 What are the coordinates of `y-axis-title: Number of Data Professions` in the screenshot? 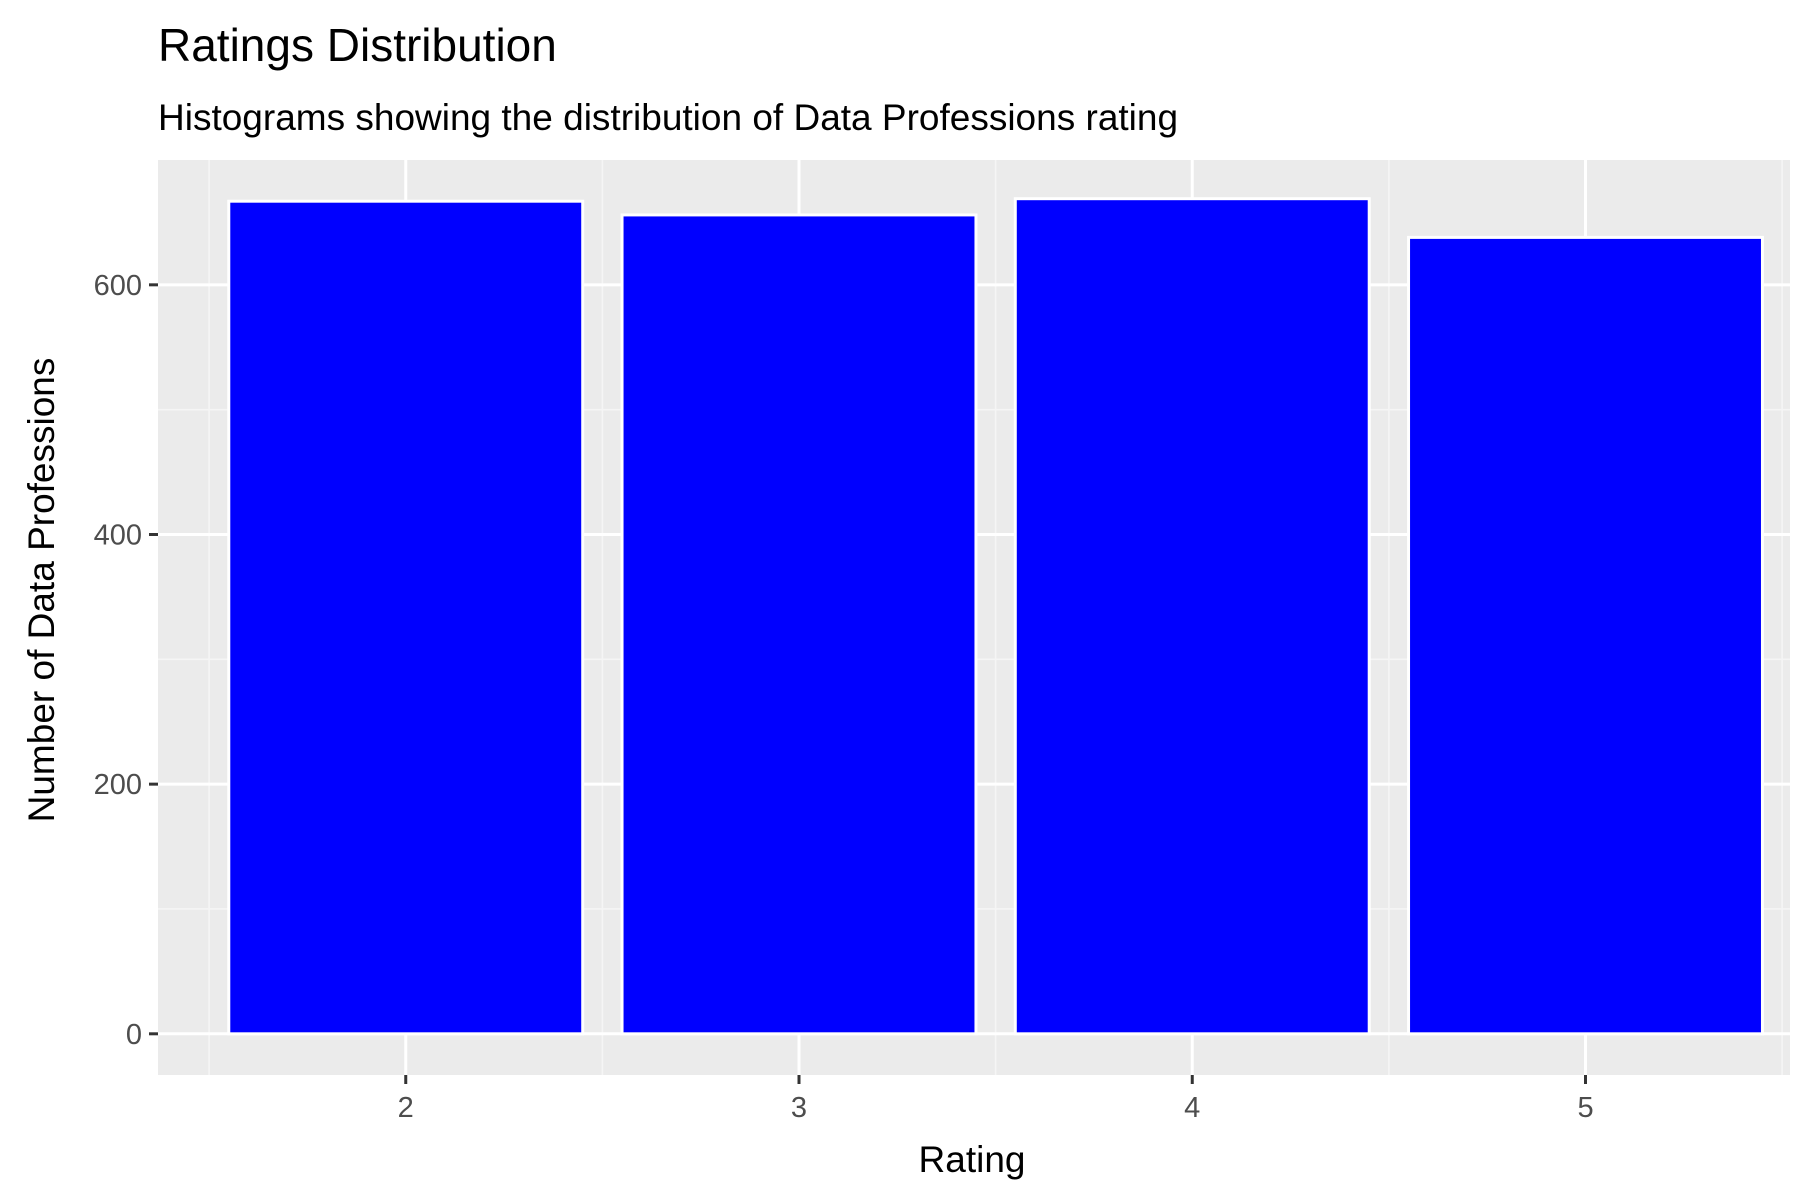 It's located at (41, 590).